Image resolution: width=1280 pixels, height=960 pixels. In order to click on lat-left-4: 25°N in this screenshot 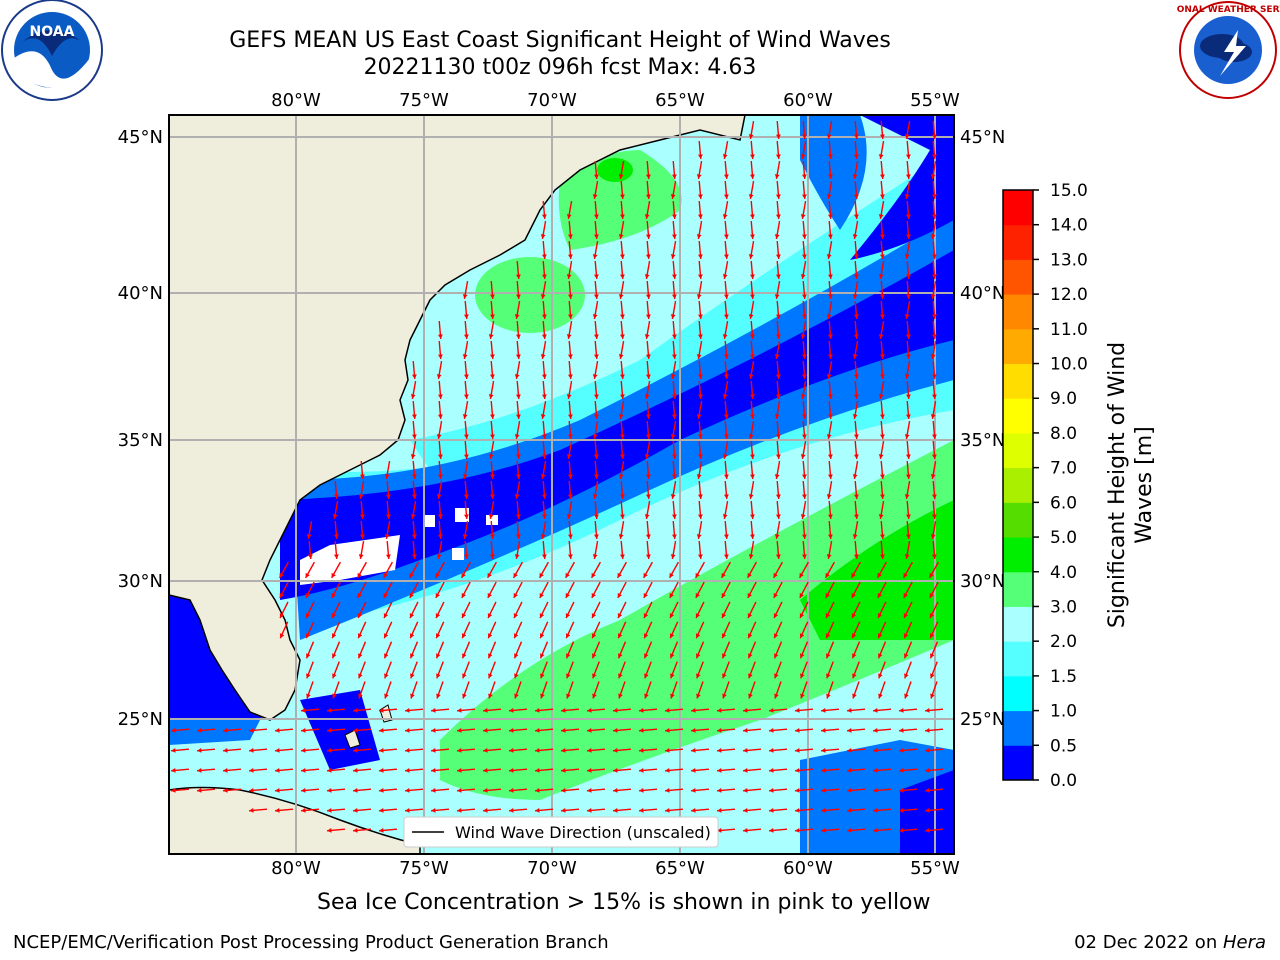, I will do `click(140, 719)`.